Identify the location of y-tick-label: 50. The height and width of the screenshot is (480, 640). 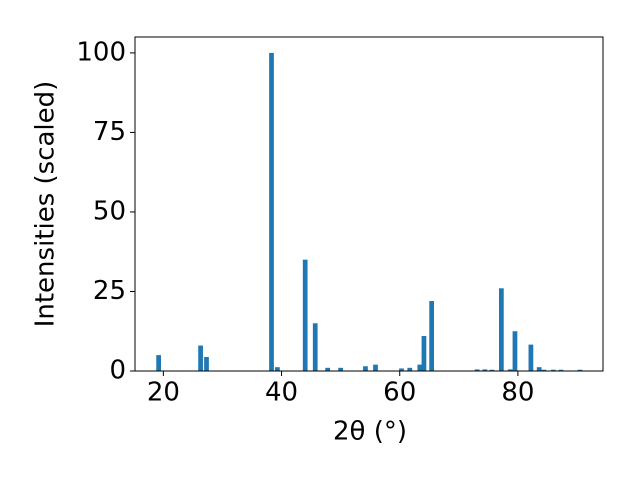
(109, 211).